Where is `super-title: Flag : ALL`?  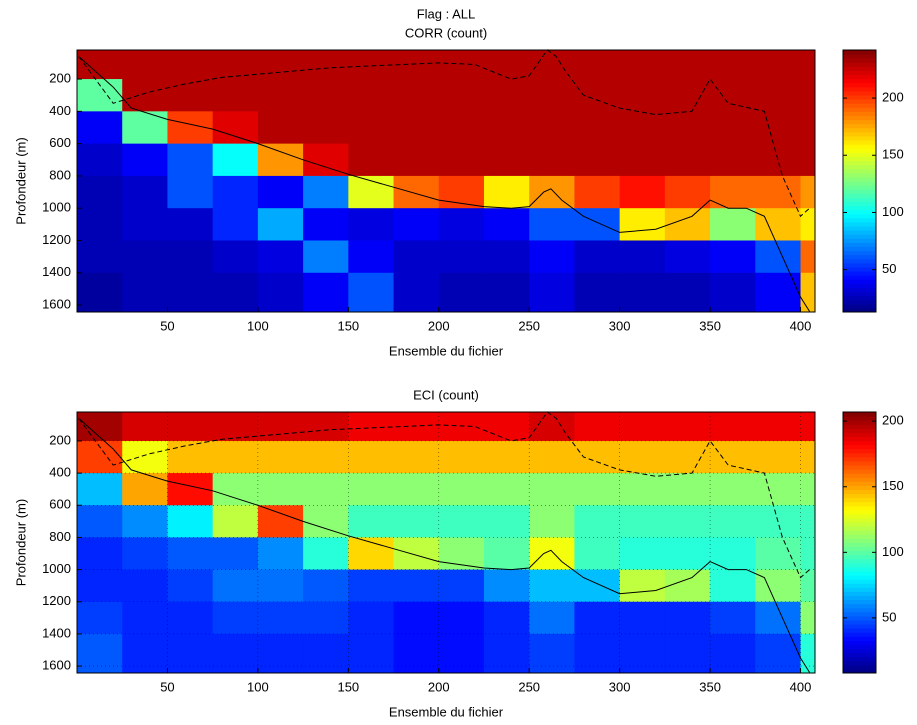
super-title: Flag : ALL is located at coordinates (446, 13).